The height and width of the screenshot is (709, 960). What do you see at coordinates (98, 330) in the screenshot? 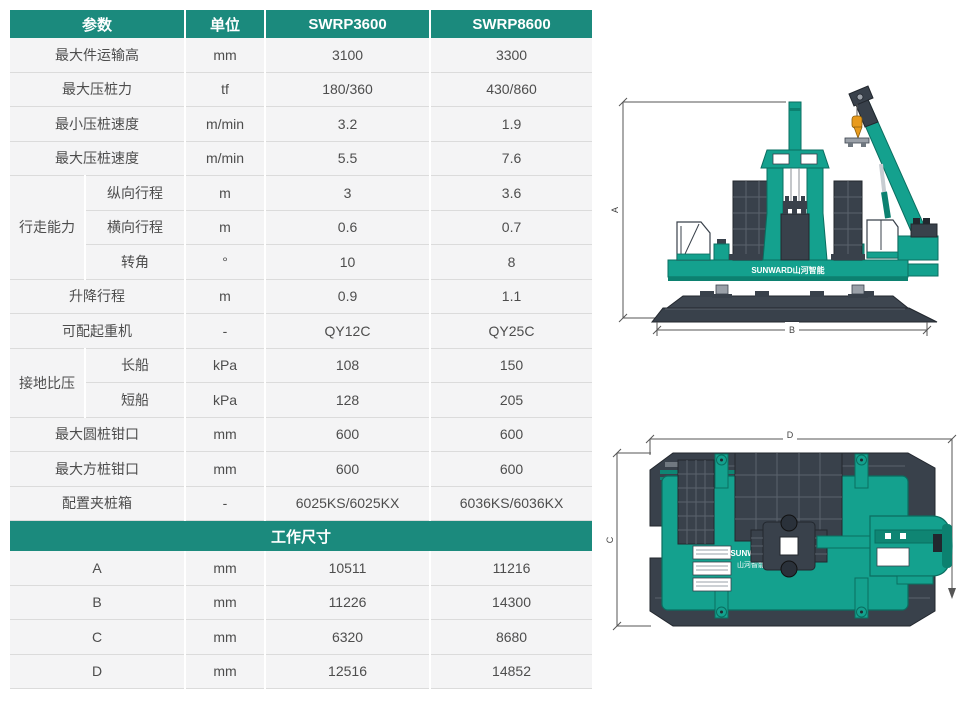
I see `param-label: 可配起重机` at bounding box center [98, 330].